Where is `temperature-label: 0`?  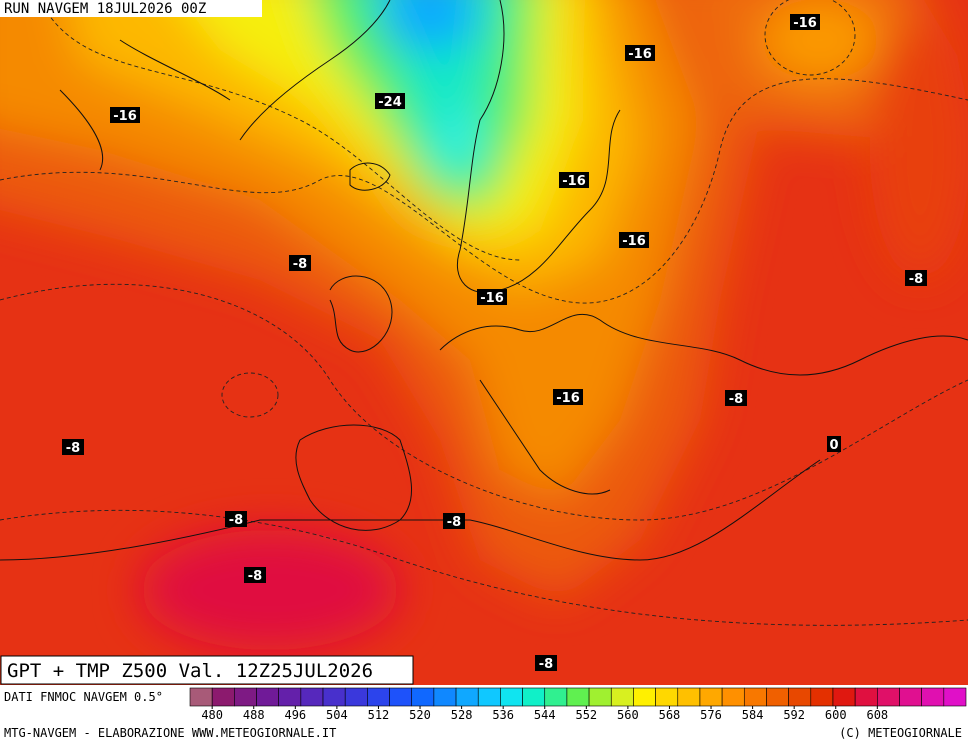
temperature-label: 0 is located at coordinates (833, 445).